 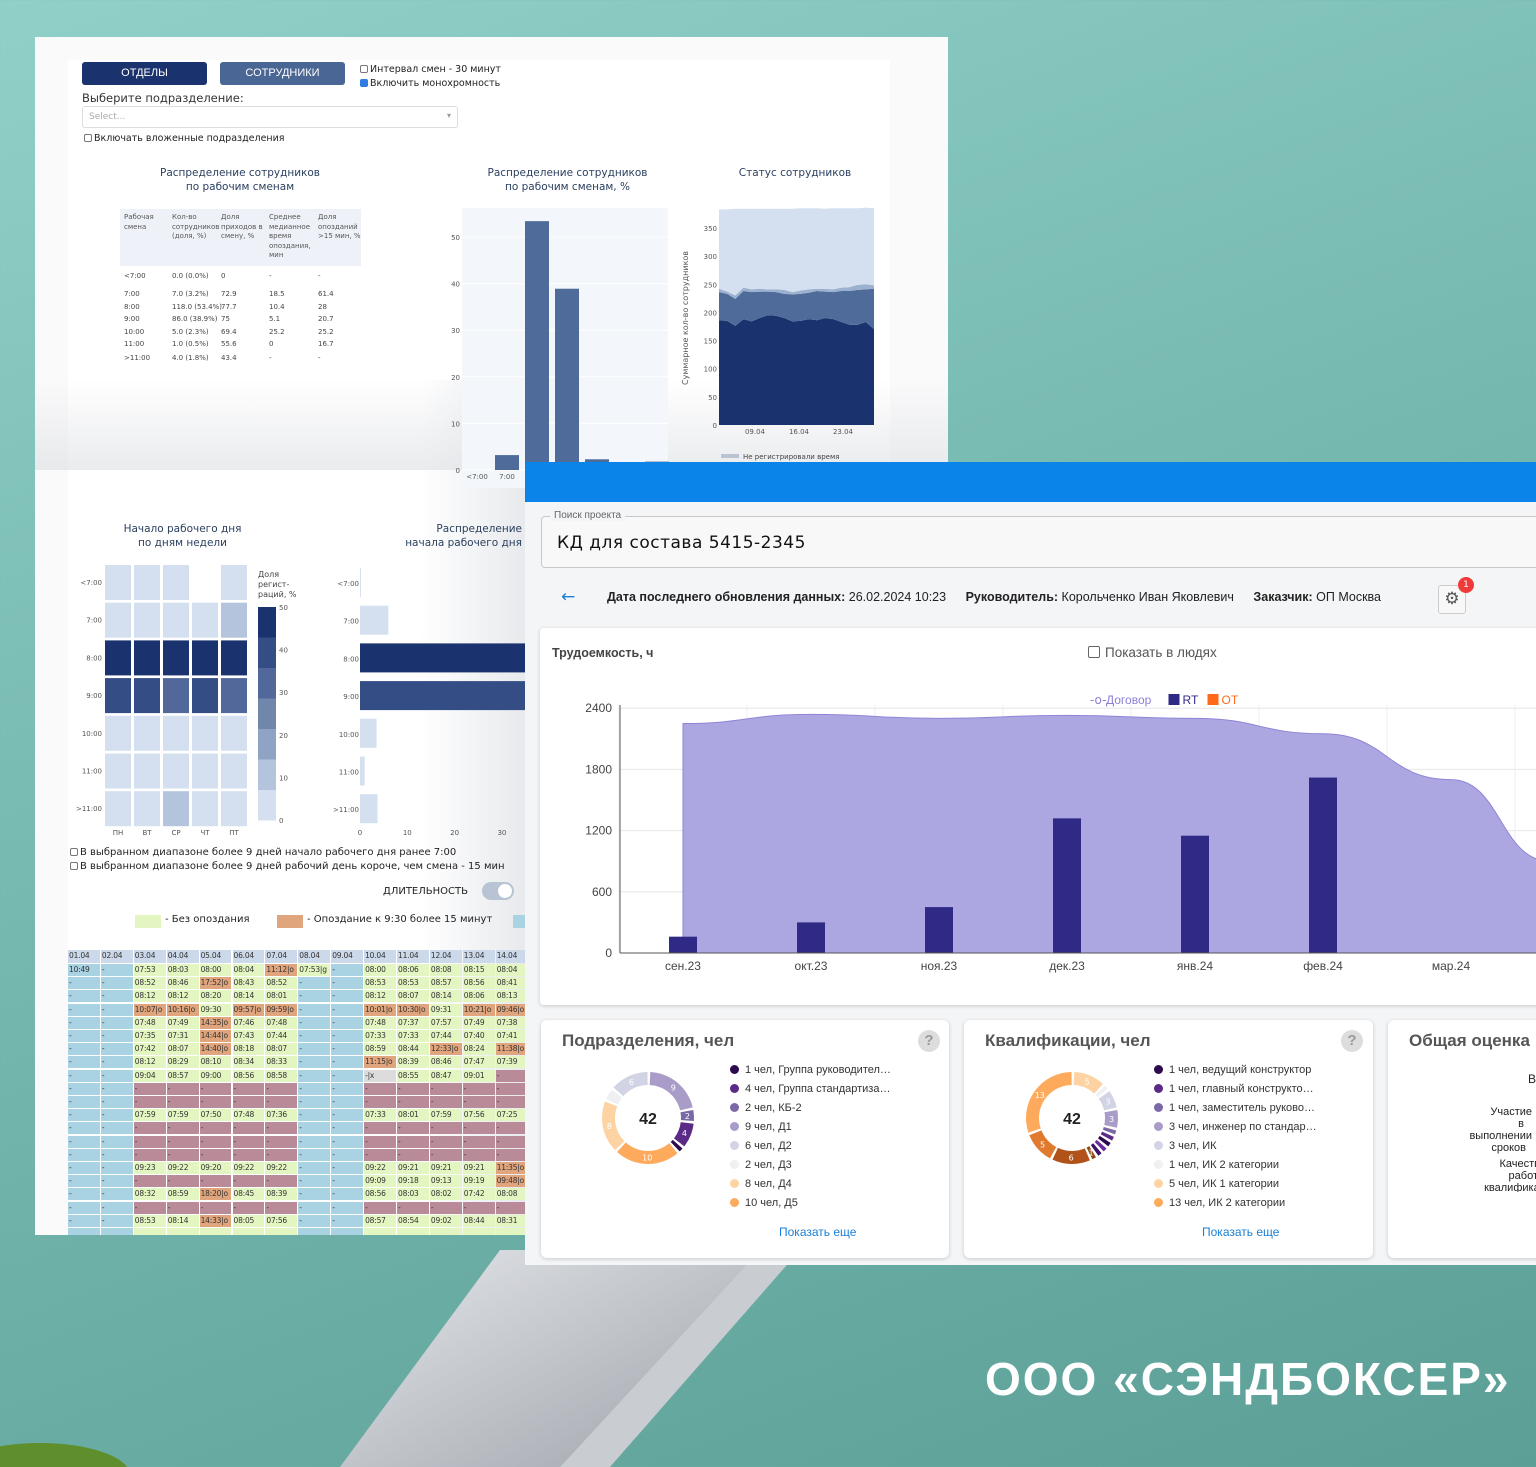 What do you see at coordinates (134, 344) in the screenshot?
I see `table-cell: 11:00` at bounding box center [134, 344].